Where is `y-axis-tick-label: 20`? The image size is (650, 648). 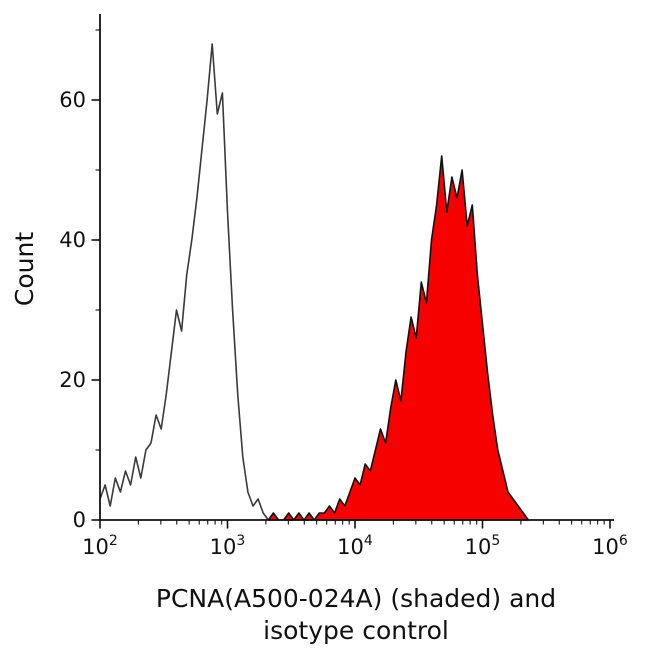
y-axis-tick-label: 20 is located at coordinates (72, 380).